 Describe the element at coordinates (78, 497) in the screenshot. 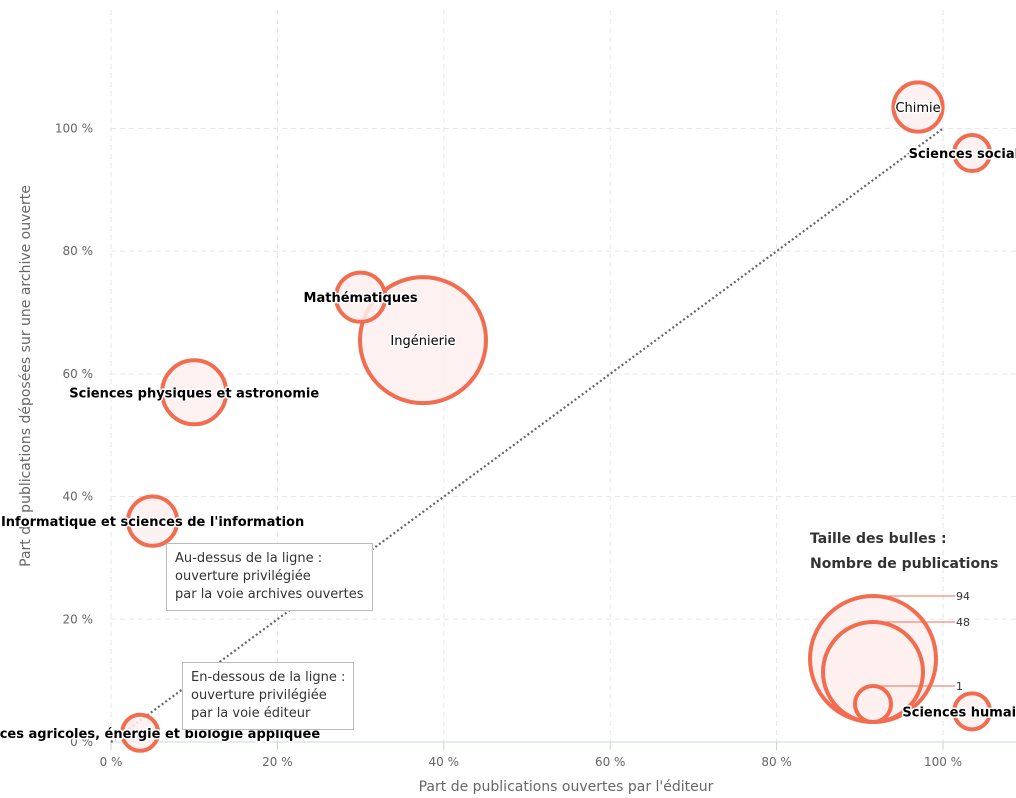

I see `y-tick-label: 40 %` at that location.